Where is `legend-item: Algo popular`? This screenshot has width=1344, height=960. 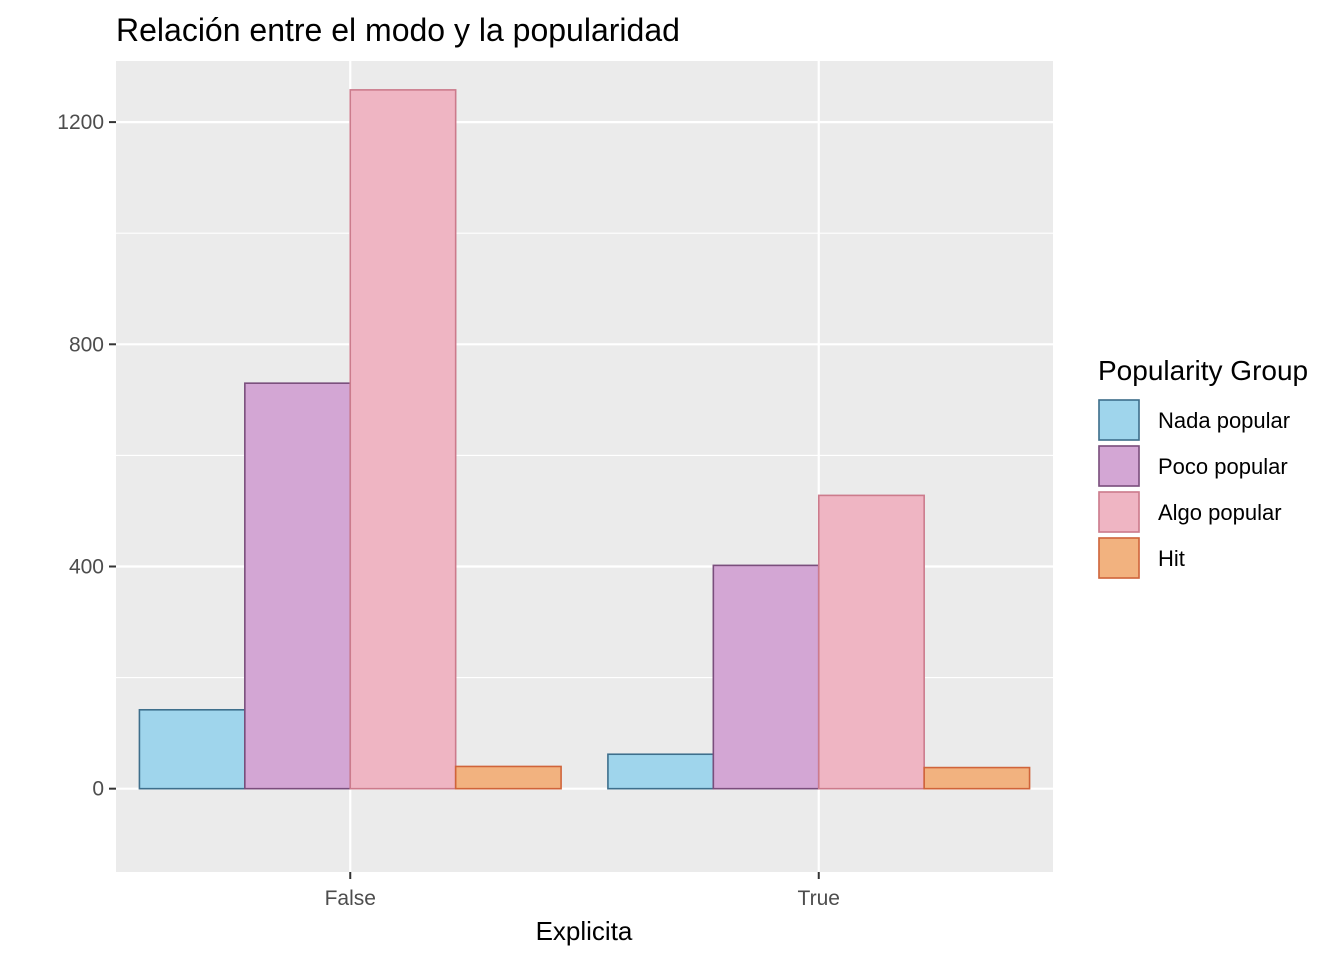
legend-item: Algo popular is located at coordinates (1190, 512).